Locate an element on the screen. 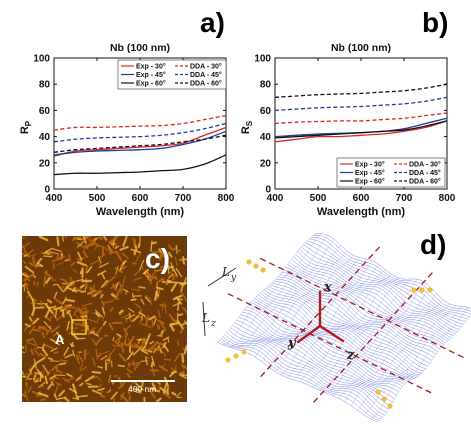 This screenshot has width=471, height=429. dimension-label-lz-main: L is located at coordinates (205, 318).